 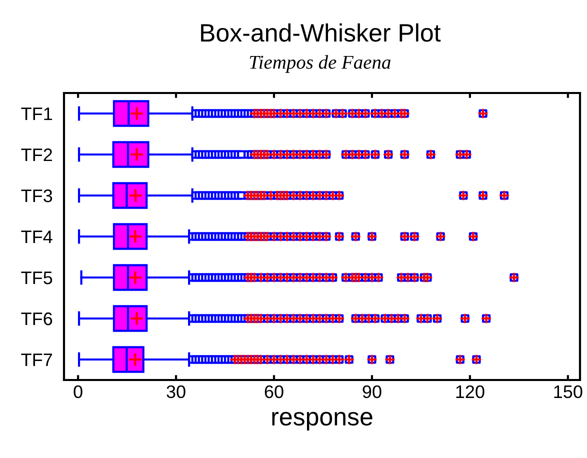 What do you see at coordinates (36, 237) in the screenshot?
I see `y-tick-label: TF4` at bounding box center [36, 237].